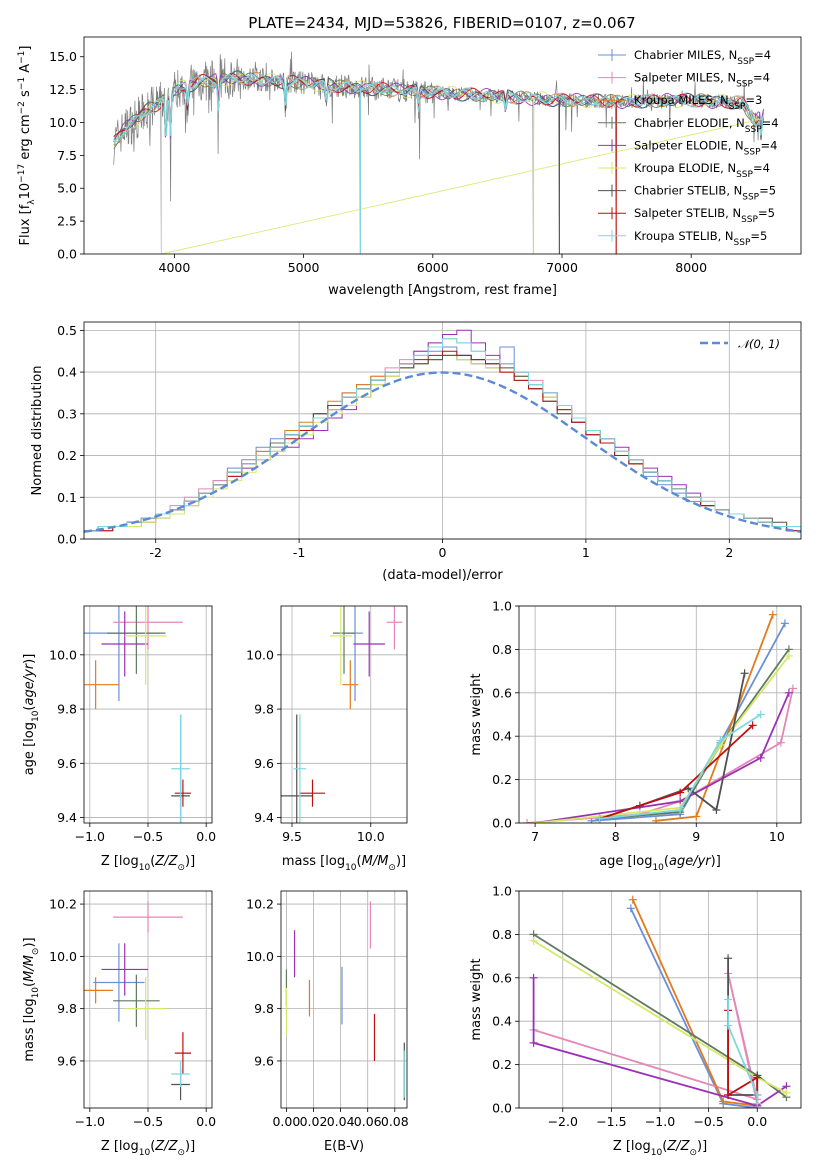  Describe the element at coordinates (705, 147) in the screenshot. I see `legend-entry-label: Salpeter ELODIE, NSSP=4` at that location.